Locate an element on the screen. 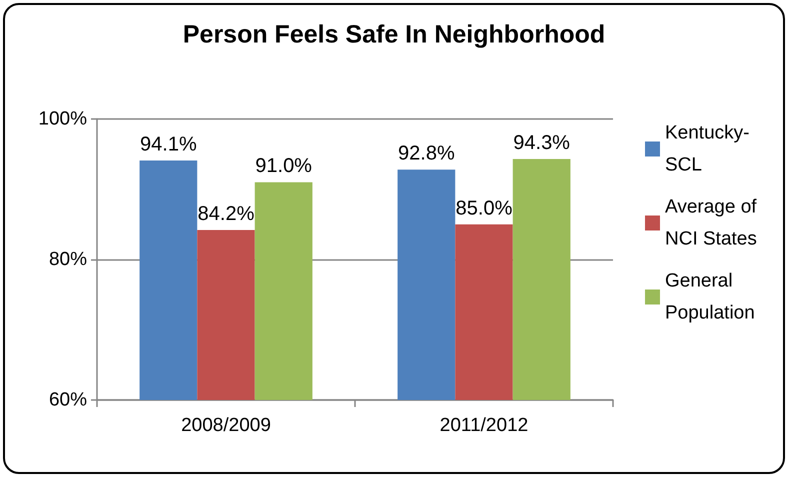  legend-label: Average of NCI States is located at coordinates (711, 223).